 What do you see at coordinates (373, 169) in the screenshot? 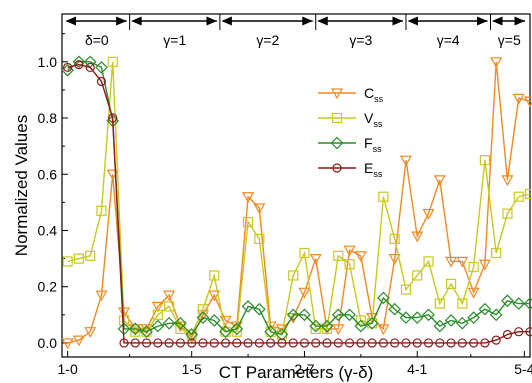
I see `legend-label: Ess` at bounding box center [373, 169].